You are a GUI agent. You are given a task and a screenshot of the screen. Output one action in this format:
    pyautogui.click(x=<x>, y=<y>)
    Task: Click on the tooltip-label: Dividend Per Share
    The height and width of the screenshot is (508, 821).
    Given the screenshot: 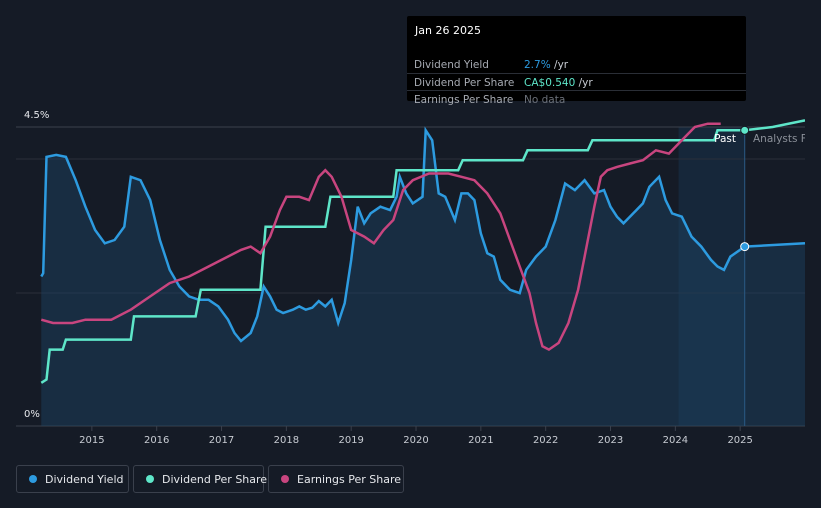 What is the action you would take?
    pyautogui.click(x=464, y=83)
    